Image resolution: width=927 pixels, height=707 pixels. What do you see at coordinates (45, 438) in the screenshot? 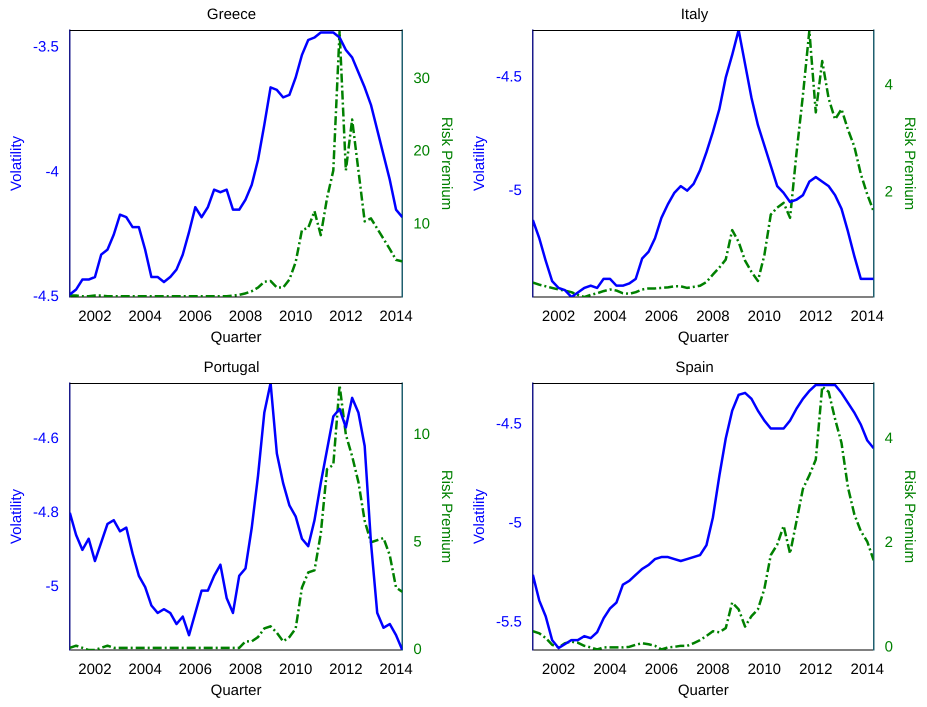
I see `y-tick-label: -4.6` at bounding box center [45, 438].